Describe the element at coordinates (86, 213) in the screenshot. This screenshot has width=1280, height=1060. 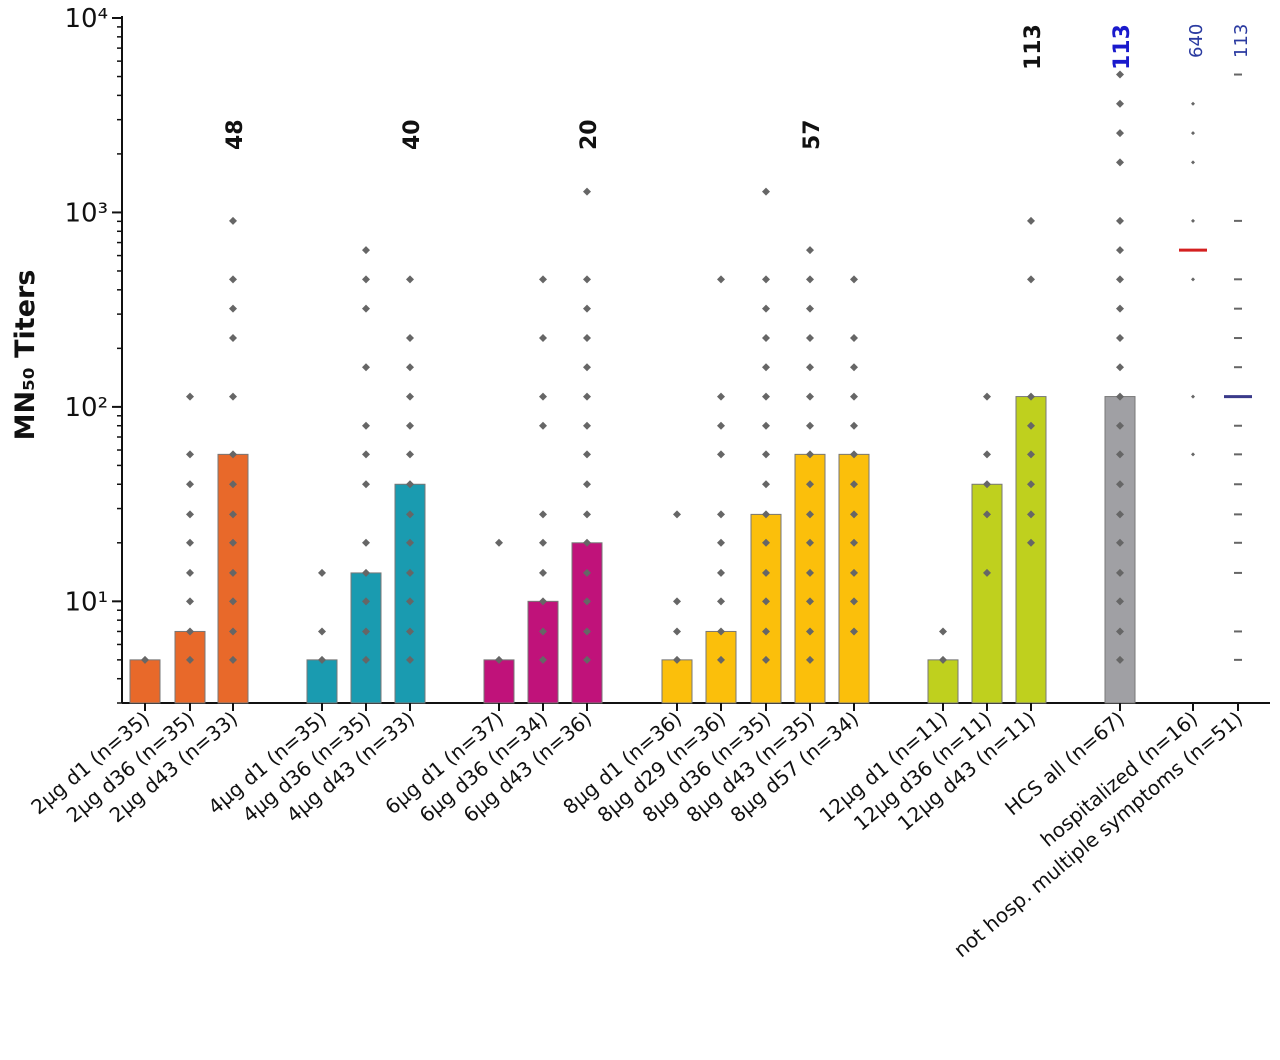
I see `y-tick-label: 10³` at that location.